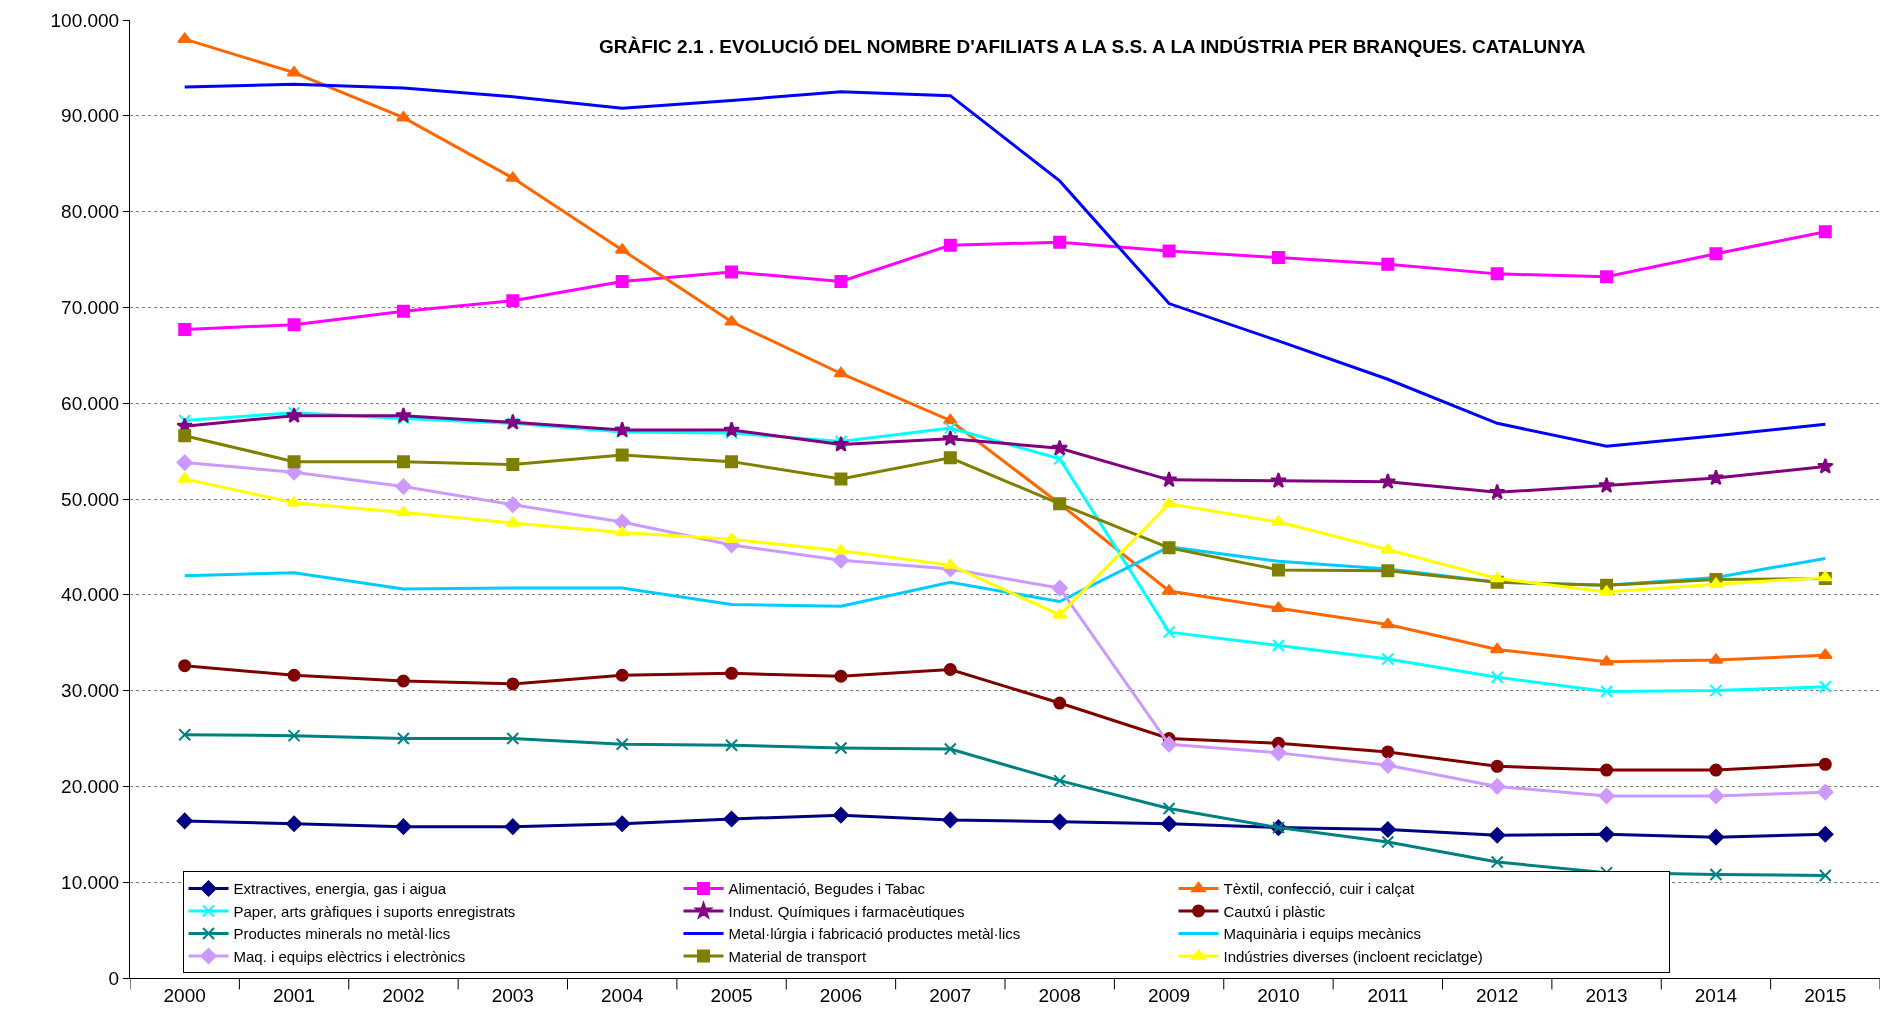  Describe the element at coordinates (1169, 995) in the screenshot. I see `x-tick-label: 2009` at that location.